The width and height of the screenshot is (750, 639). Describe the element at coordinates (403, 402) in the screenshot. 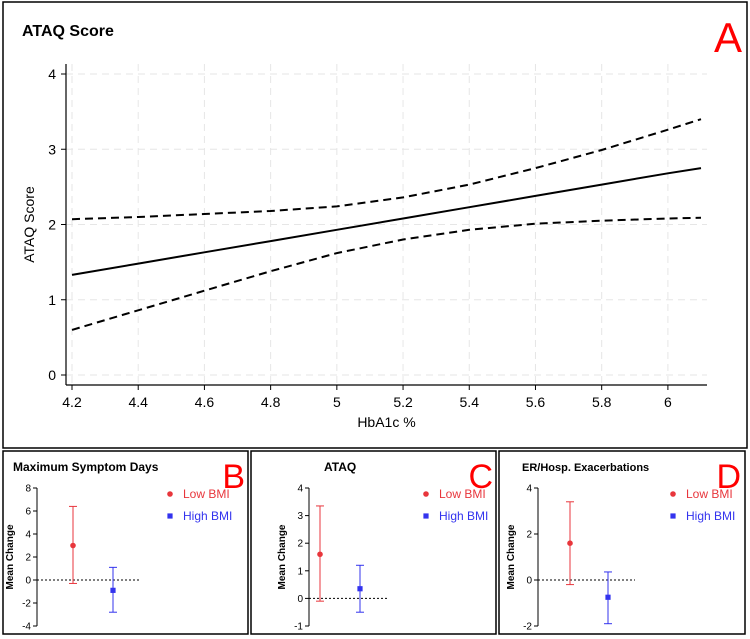

I see `x-tick-label: 5.2` at that location.